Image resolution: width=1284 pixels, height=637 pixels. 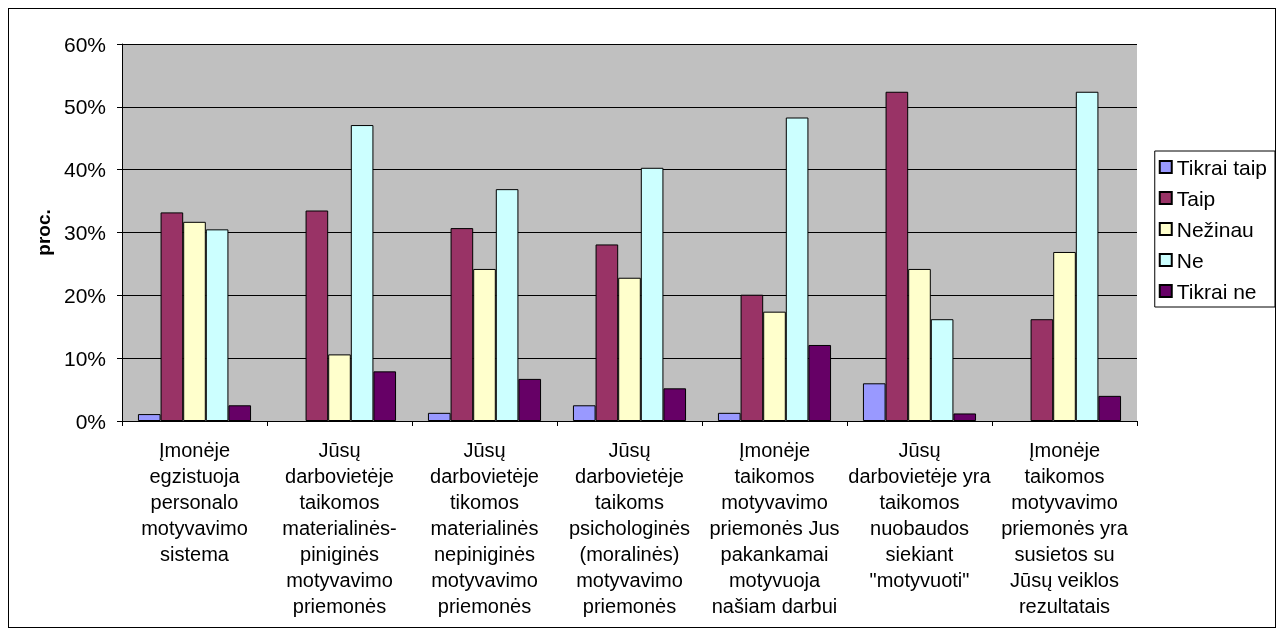 I want to click on y-tick-label: 20%, so click(x=84, y=295).